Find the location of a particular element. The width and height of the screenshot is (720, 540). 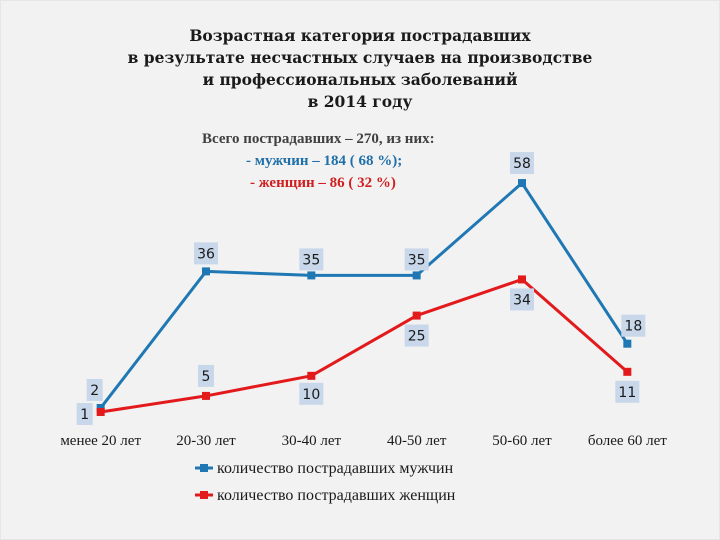

x-tick-label: 30-40 лет is located at coordinates (312, 441).